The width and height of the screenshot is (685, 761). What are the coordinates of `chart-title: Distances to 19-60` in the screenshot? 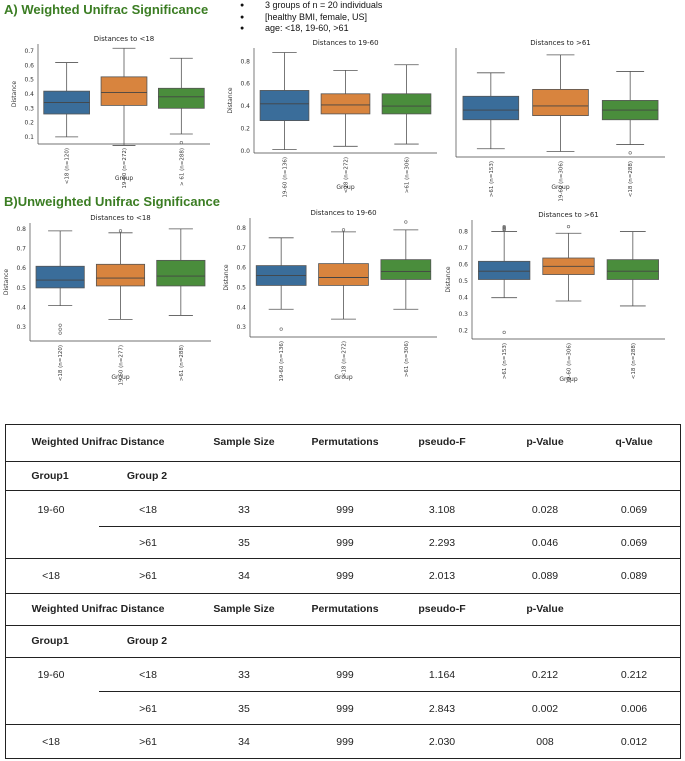 It's located at (345, 43).